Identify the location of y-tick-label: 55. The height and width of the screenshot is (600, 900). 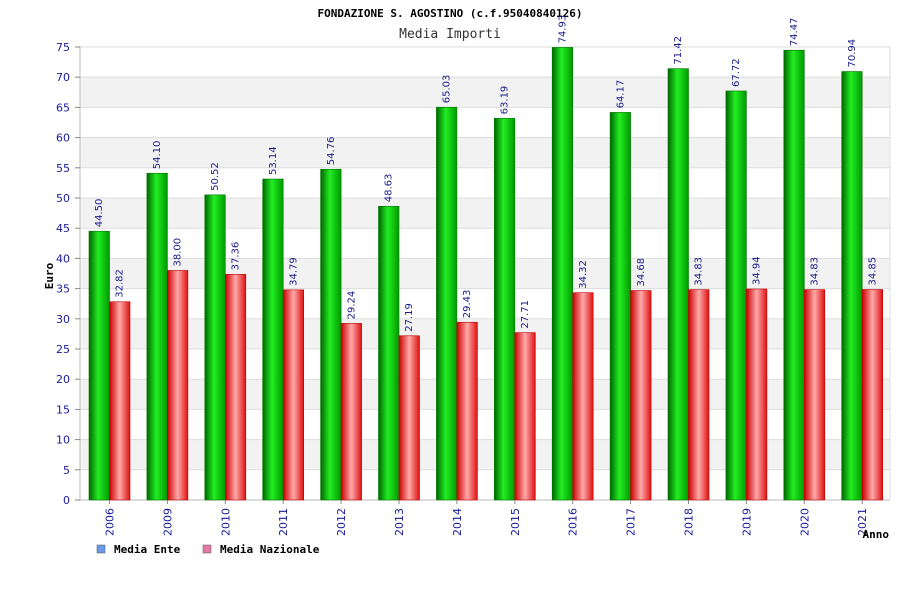
(63, 168).